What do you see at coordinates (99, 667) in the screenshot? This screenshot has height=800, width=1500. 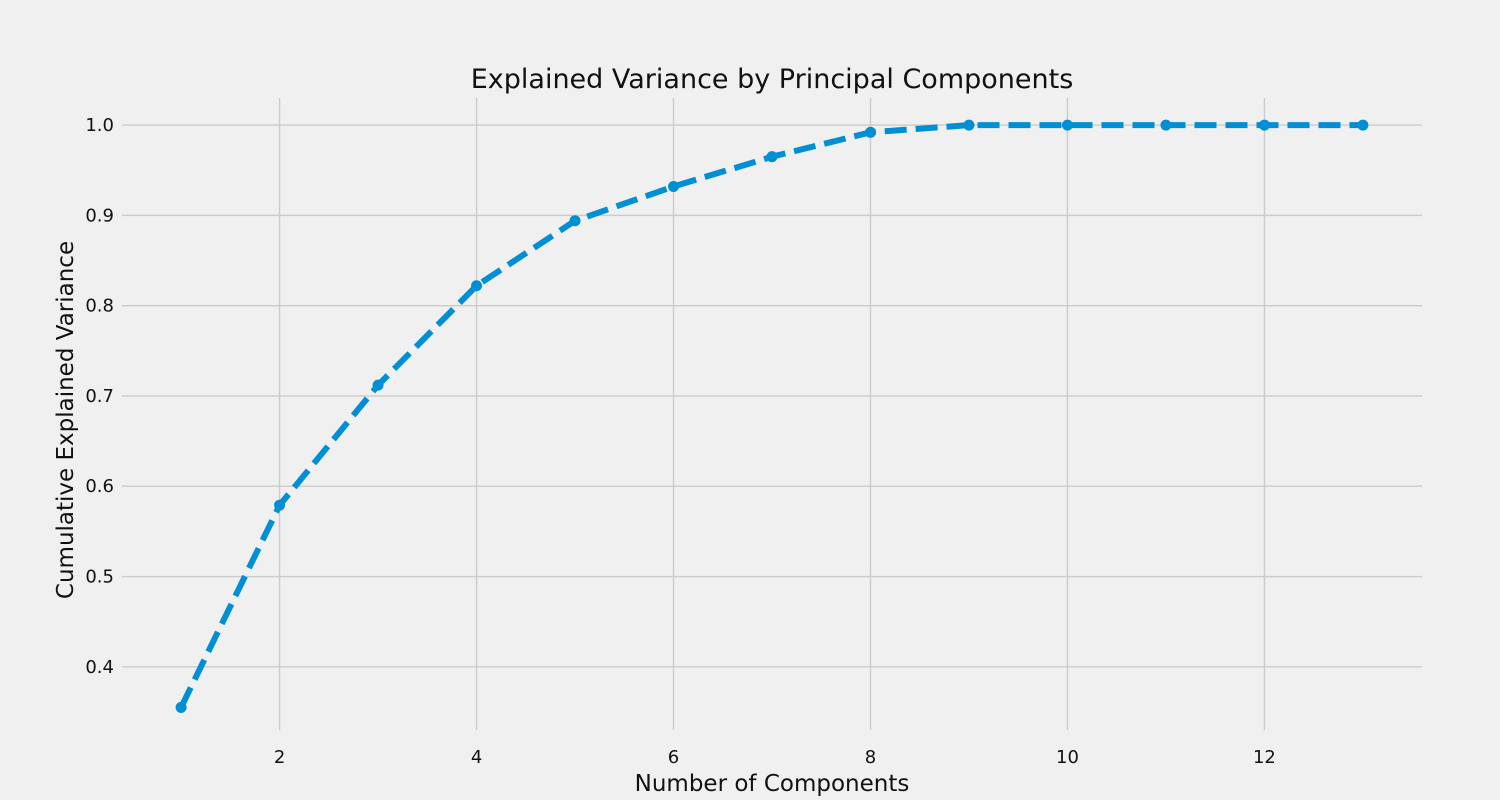 I see `y-tick-label: 0.4` at bounding box center [99, 667].